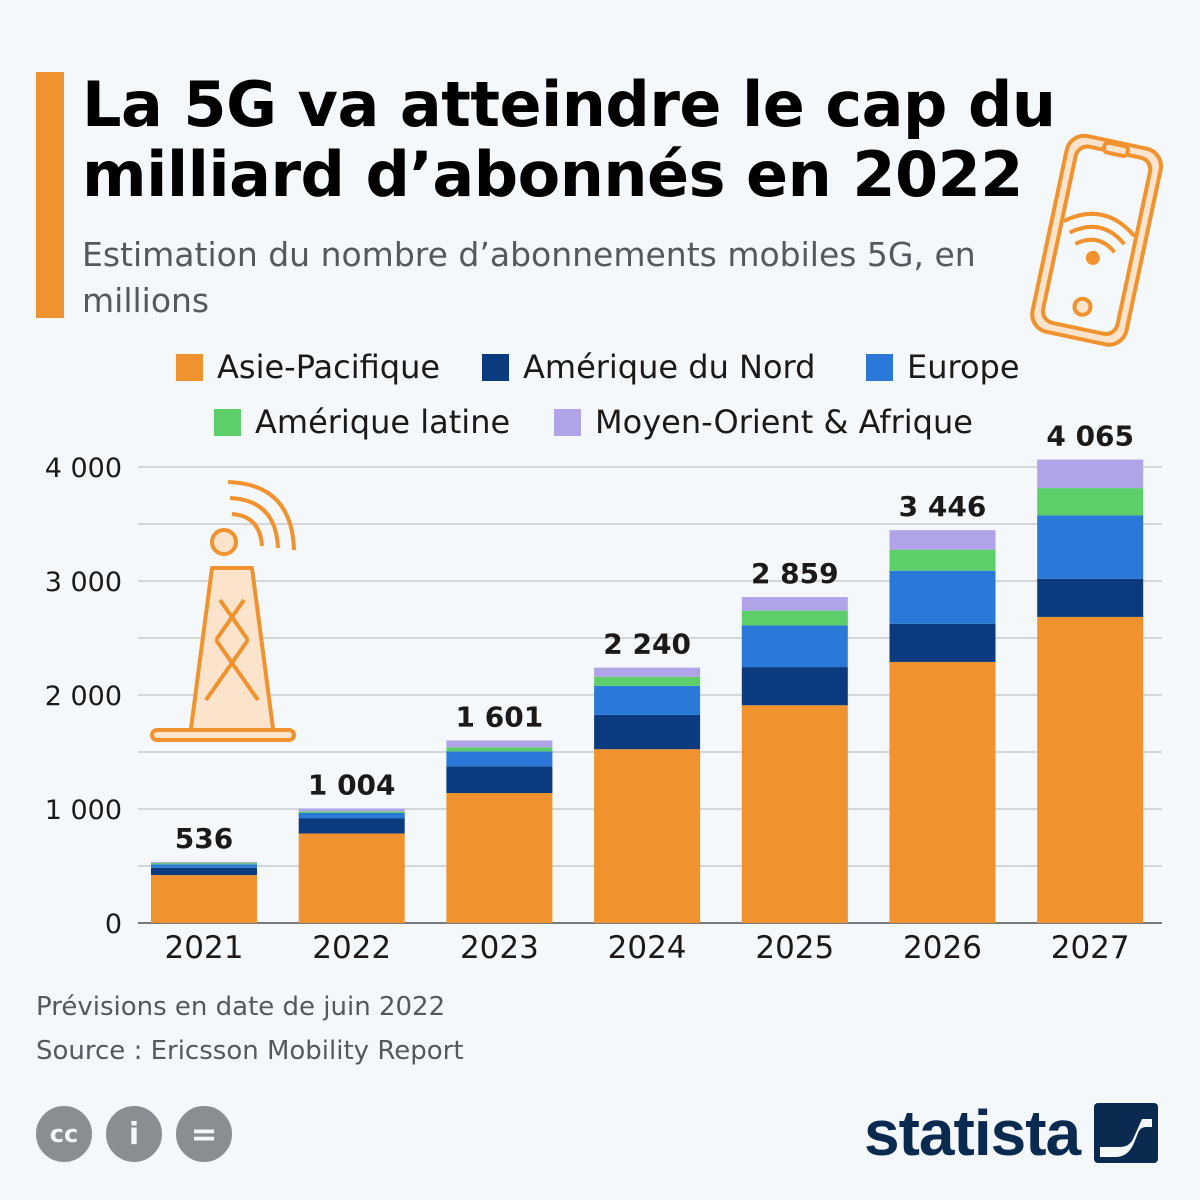 The height and width of the screenshot is (1200, 1200). Describe the element at coordinates (223, 611) in the screenshot. I see `antenna-tower-icon` at that location.